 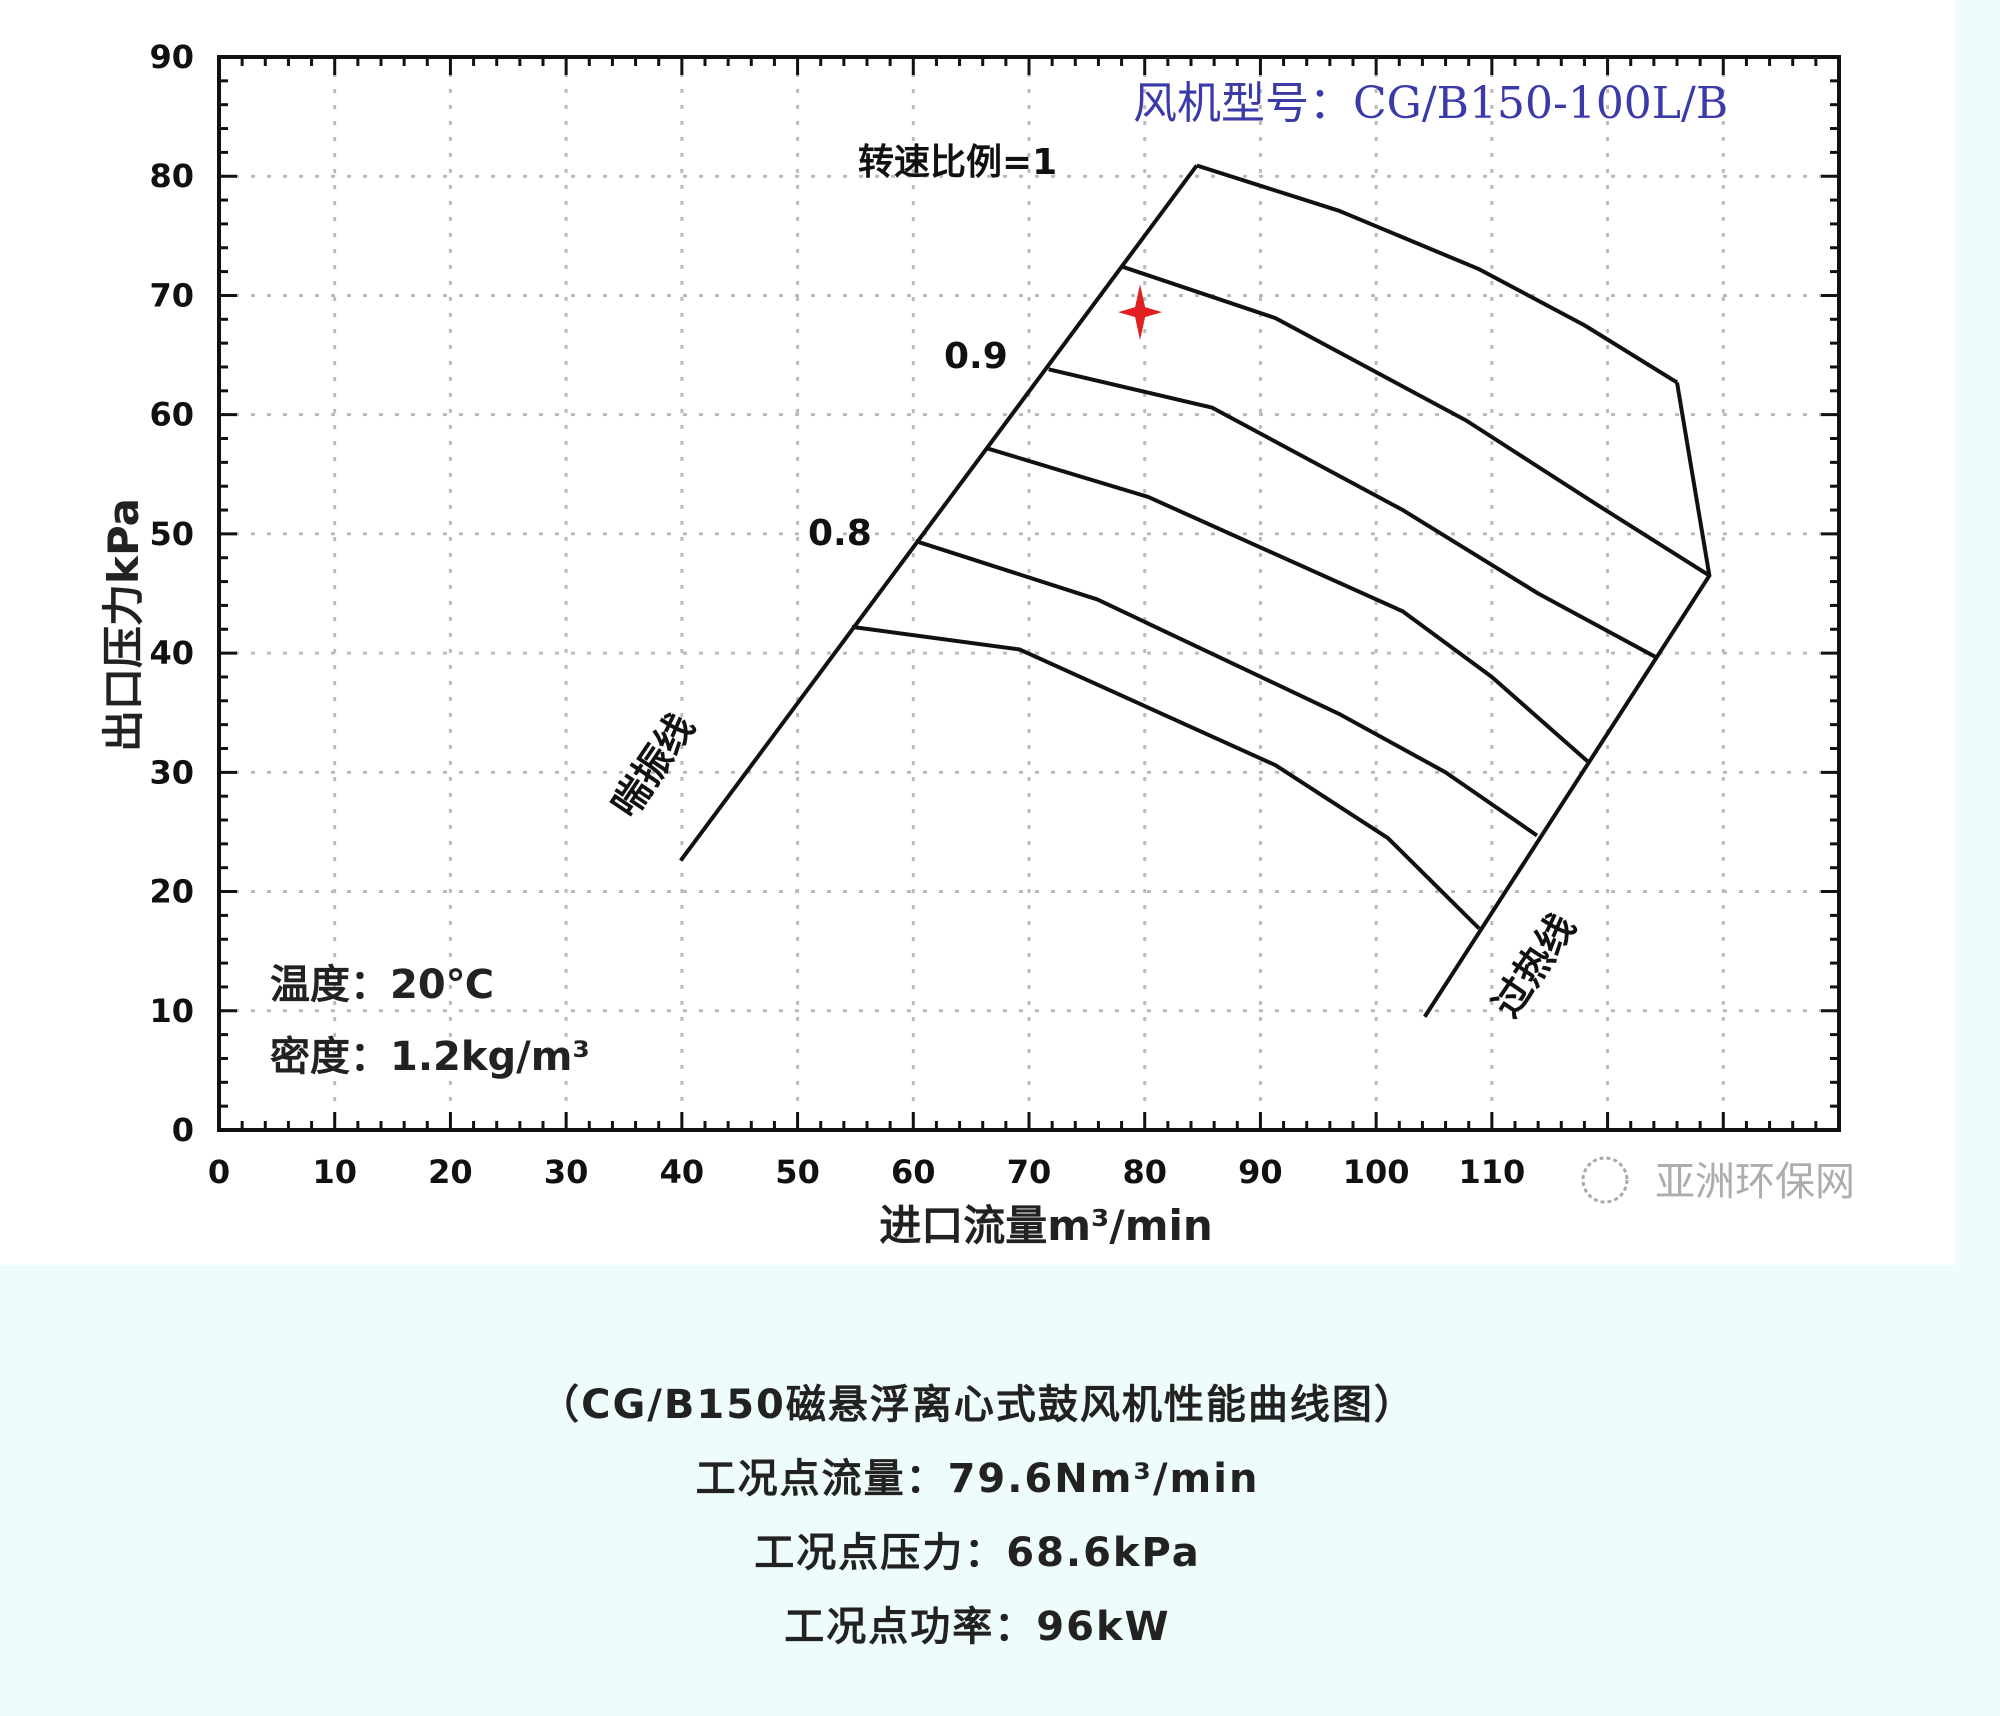 What do you see at coordinates (1029, 1172) in the screenshot?
I see `x-tick-label: 70` at bounding box center [1029, 1172].